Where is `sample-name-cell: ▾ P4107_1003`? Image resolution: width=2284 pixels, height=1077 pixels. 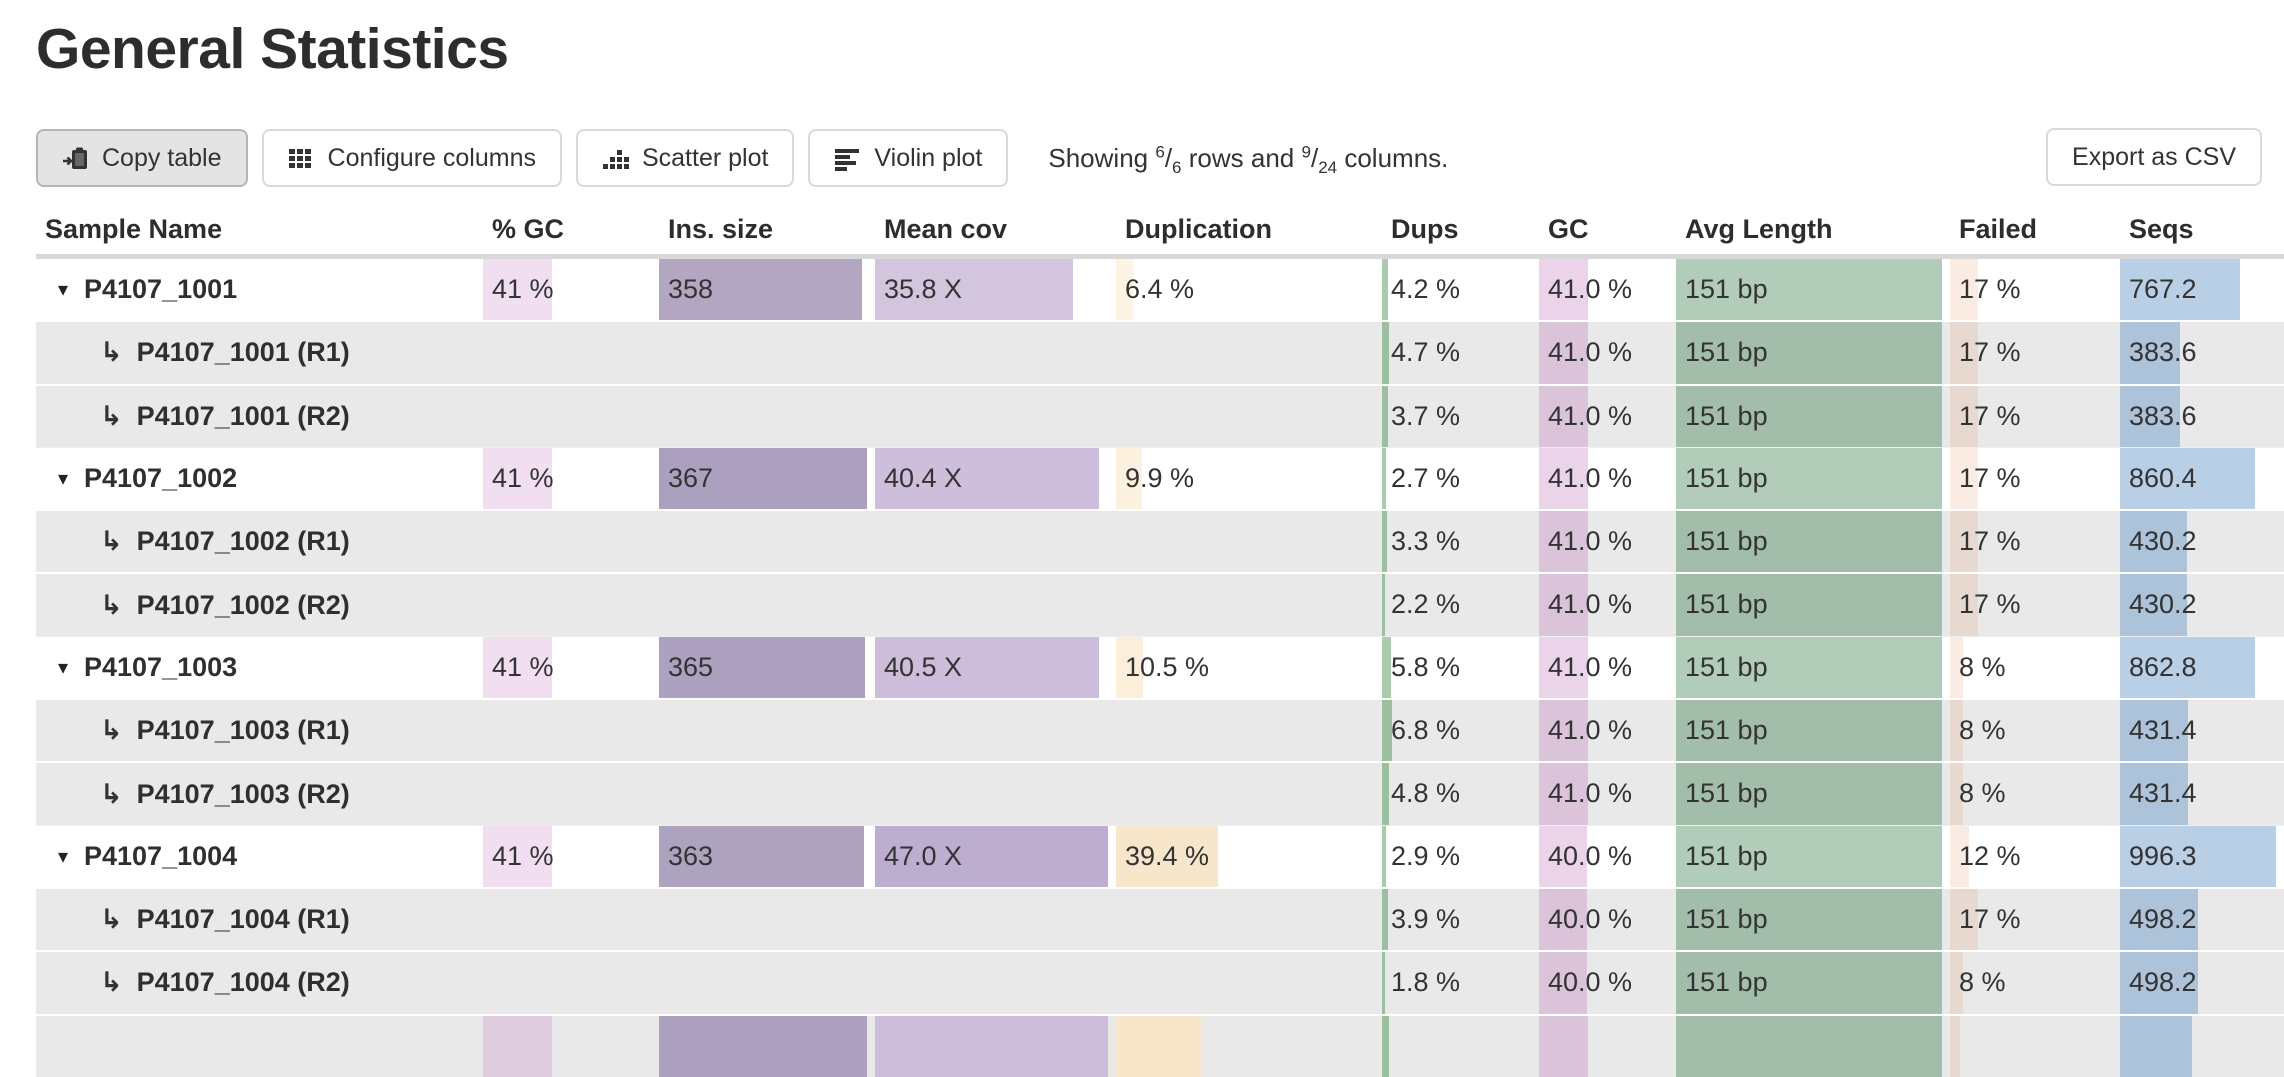
sample-name-cell: ▾ P4107_1003 is located at coordinates (259, 667).